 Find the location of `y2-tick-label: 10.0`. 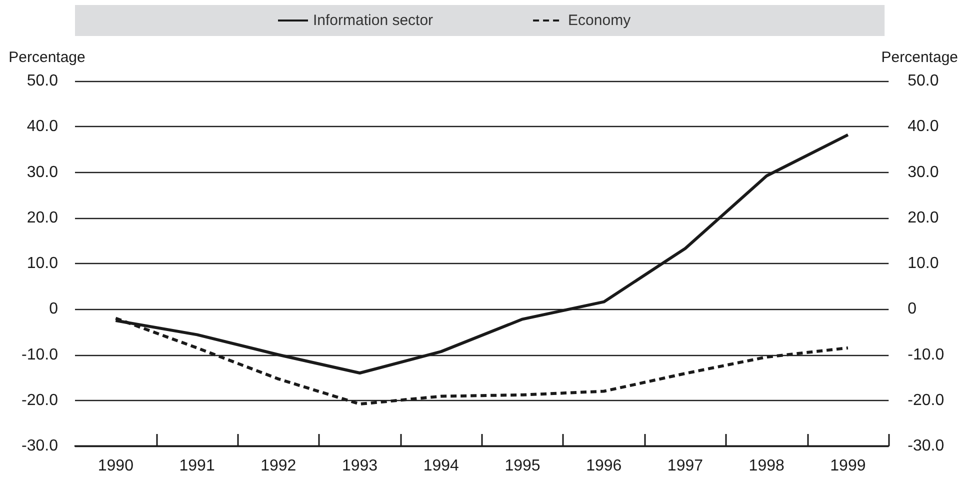

y2-tick-label: 10.0 is located at coordinates (923, 263).